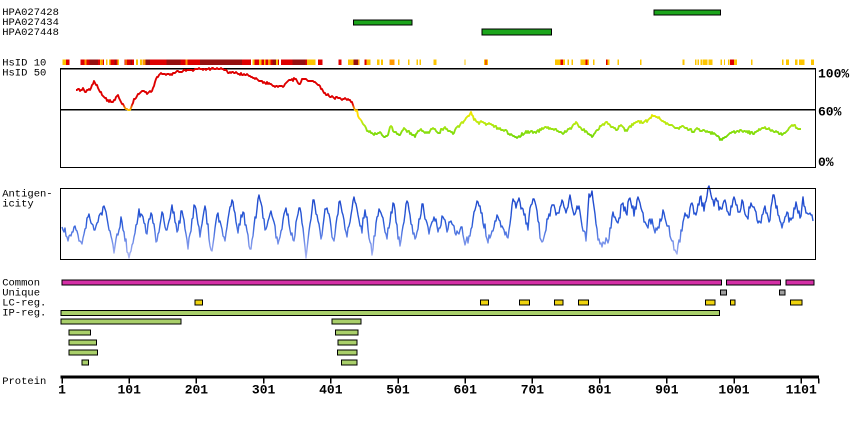 The image size is (850, 425). Describe the element at coordinates (18, 205) in the screenshot. I see `svg-text: icity` at that location.